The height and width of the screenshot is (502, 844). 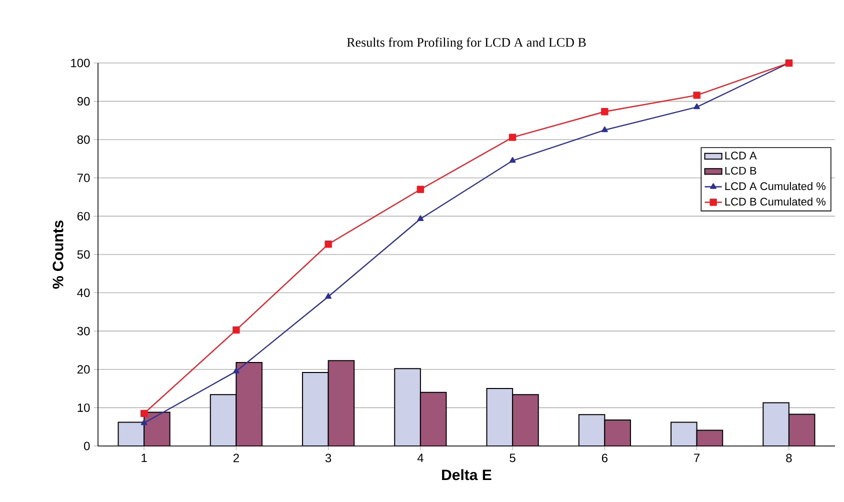 I want to click on legend-label: LCD B Cumulated %, so click(x=775, y=201).